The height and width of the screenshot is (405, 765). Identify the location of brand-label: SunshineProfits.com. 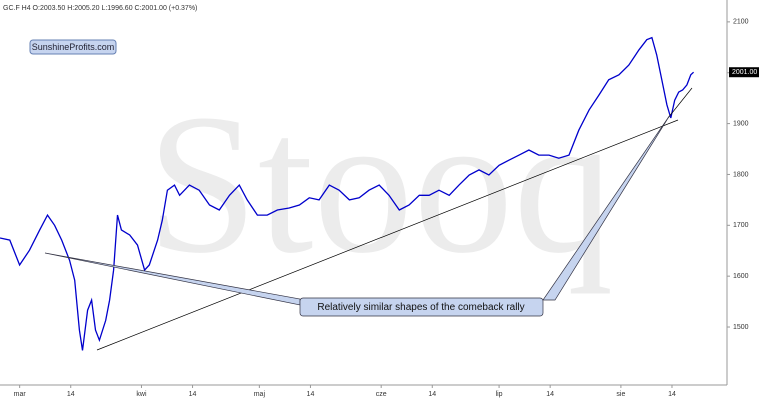
(73, 47).